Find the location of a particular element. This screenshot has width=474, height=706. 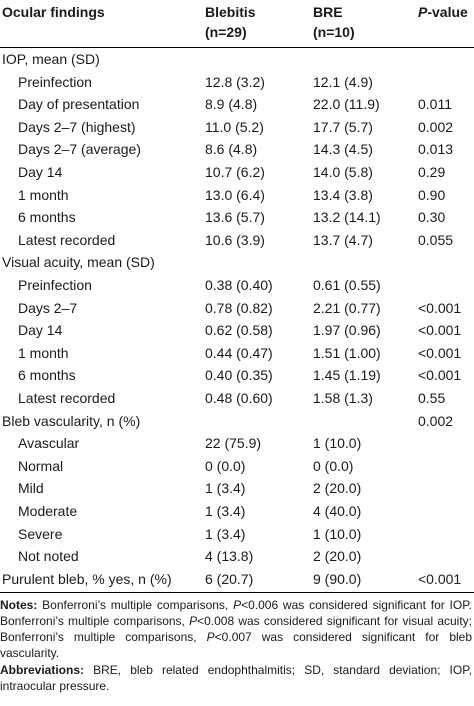

header-bre: BRE (n=10) is located at coordinates (334, 22).